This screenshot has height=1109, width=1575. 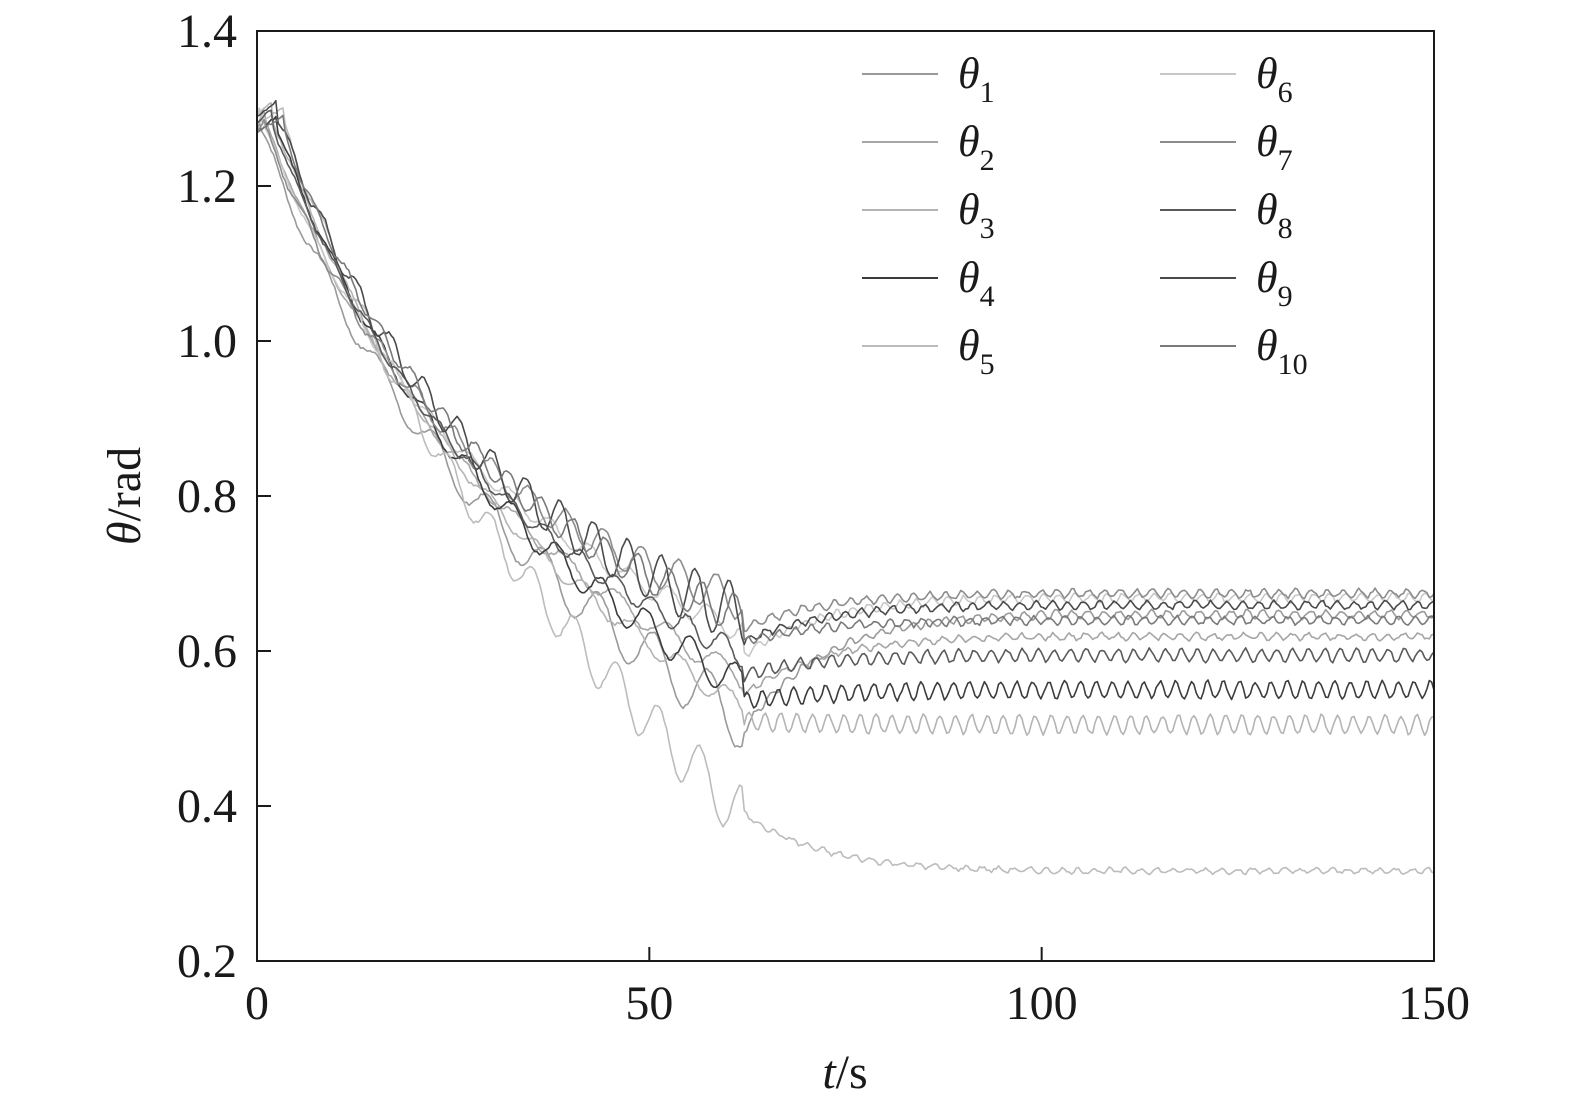 I want to click on legend-label: θ10, so click(x=1282, y=351).